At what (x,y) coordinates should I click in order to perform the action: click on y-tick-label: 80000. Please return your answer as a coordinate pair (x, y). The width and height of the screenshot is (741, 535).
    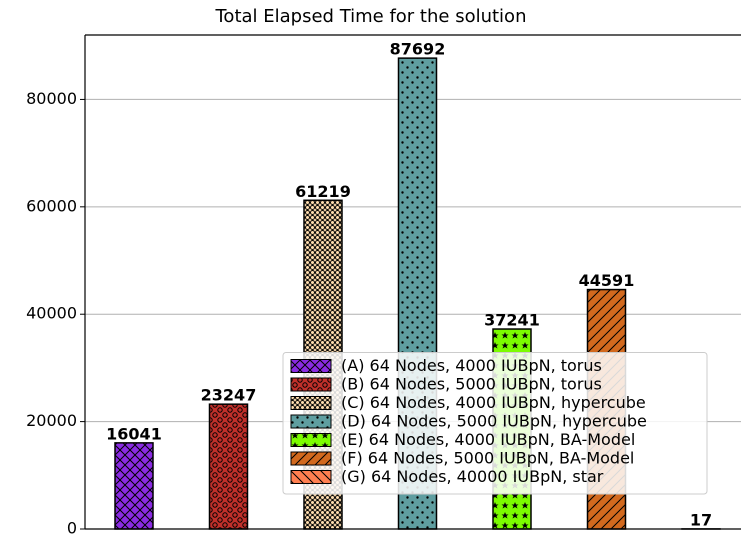
    Looking at the image, I should click on (51, 98).